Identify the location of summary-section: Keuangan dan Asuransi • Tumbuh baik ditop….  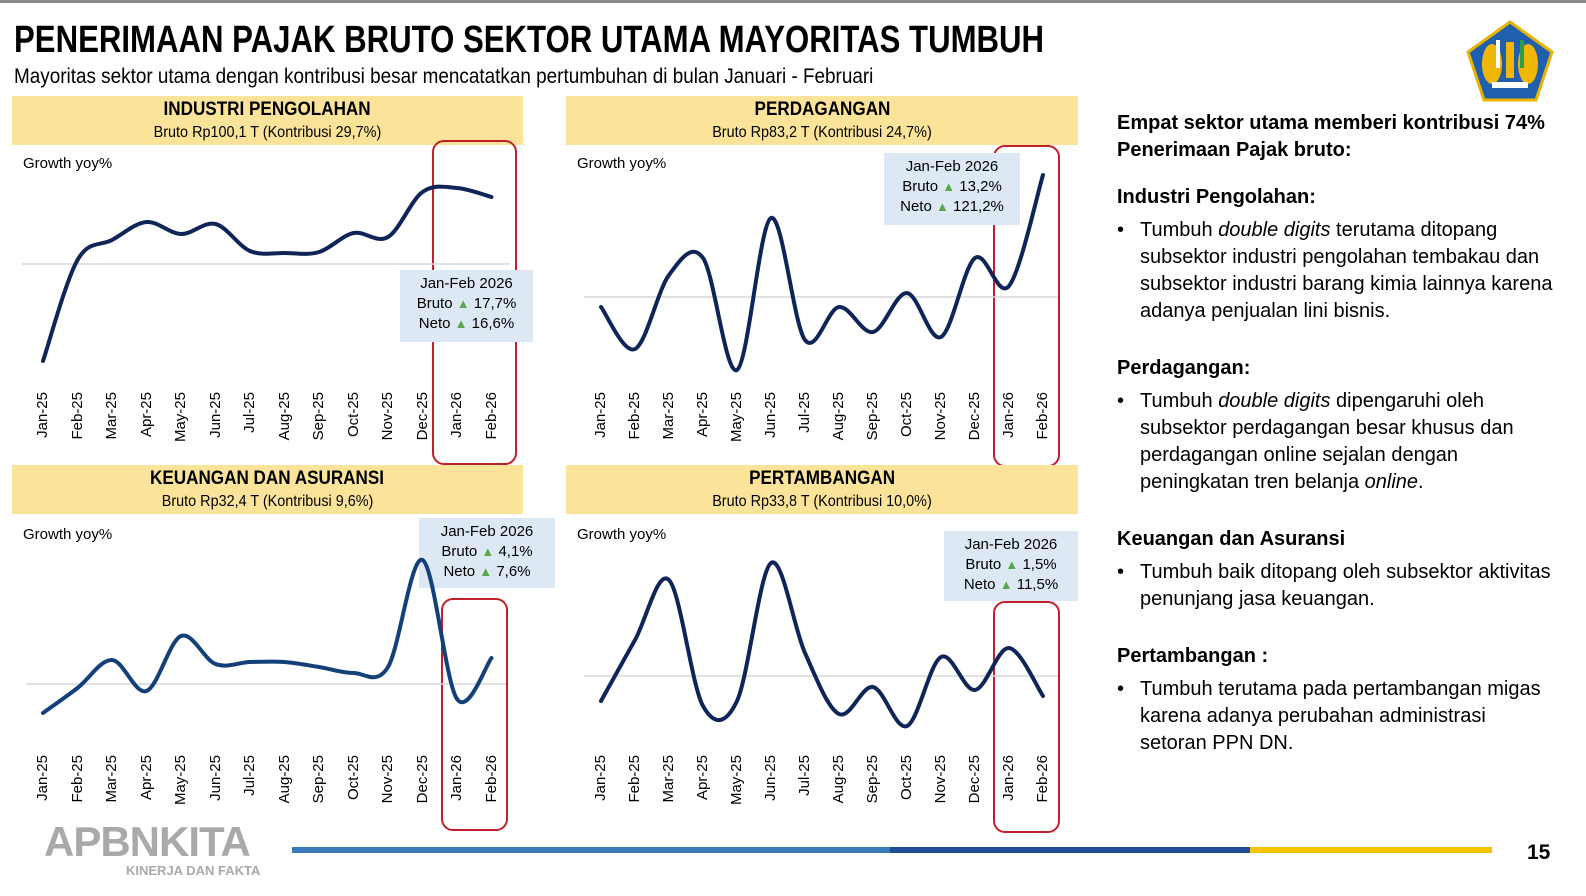
(1337, 569).